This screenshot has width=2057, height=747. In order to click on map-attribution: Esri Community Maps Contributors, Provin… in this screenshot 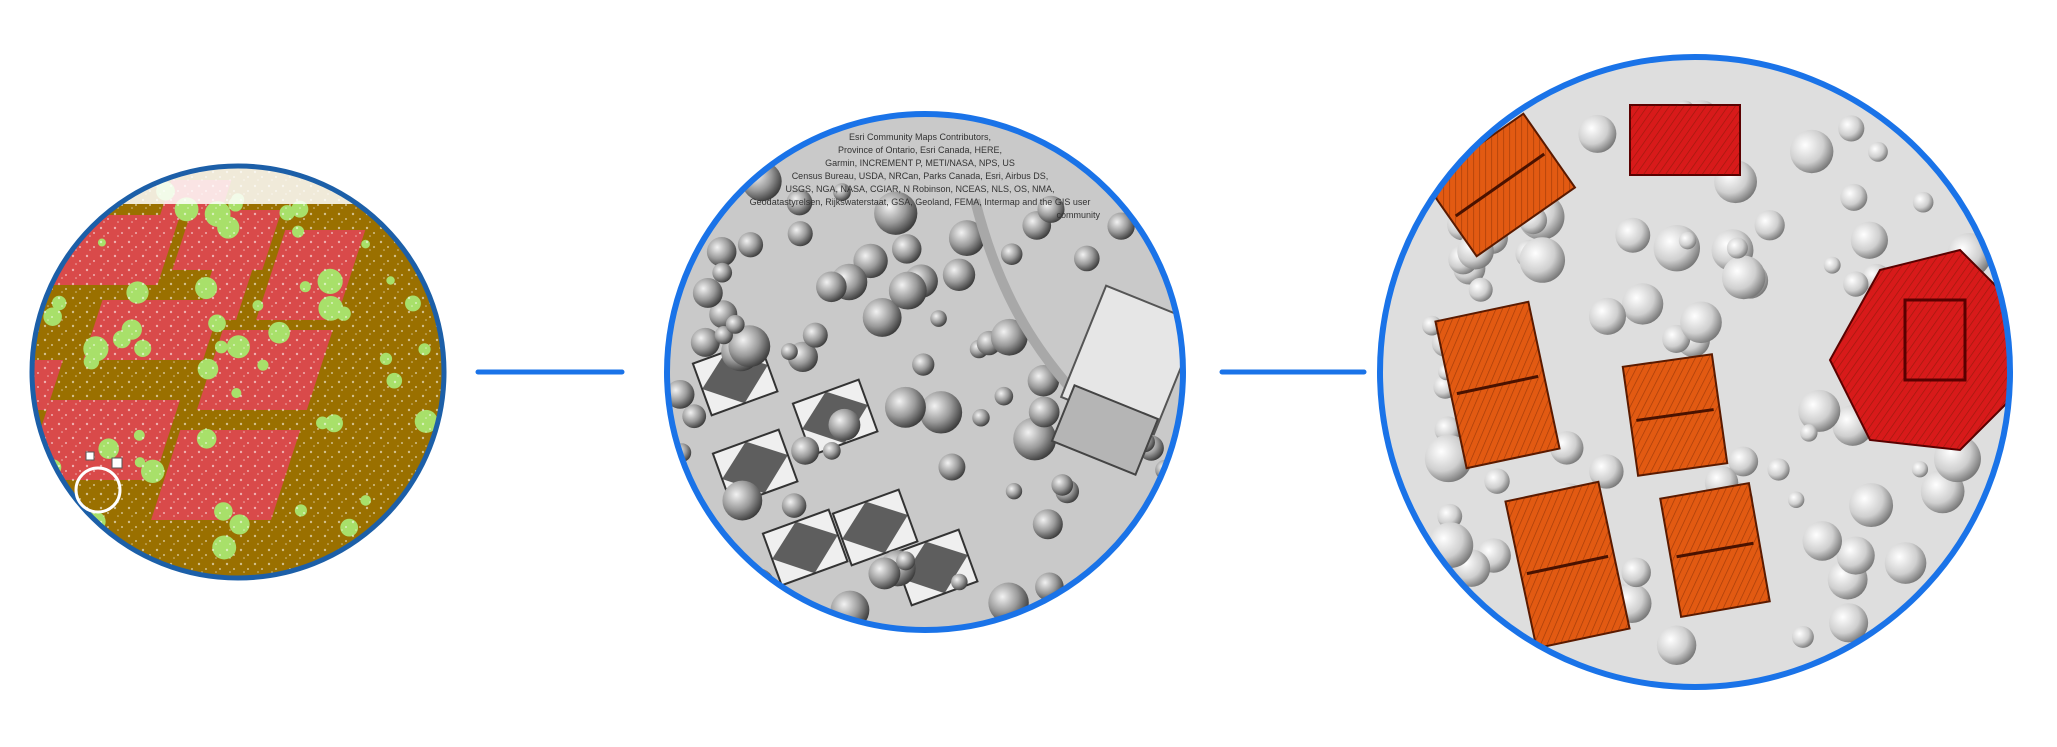, I will do `click(925, 176)`.